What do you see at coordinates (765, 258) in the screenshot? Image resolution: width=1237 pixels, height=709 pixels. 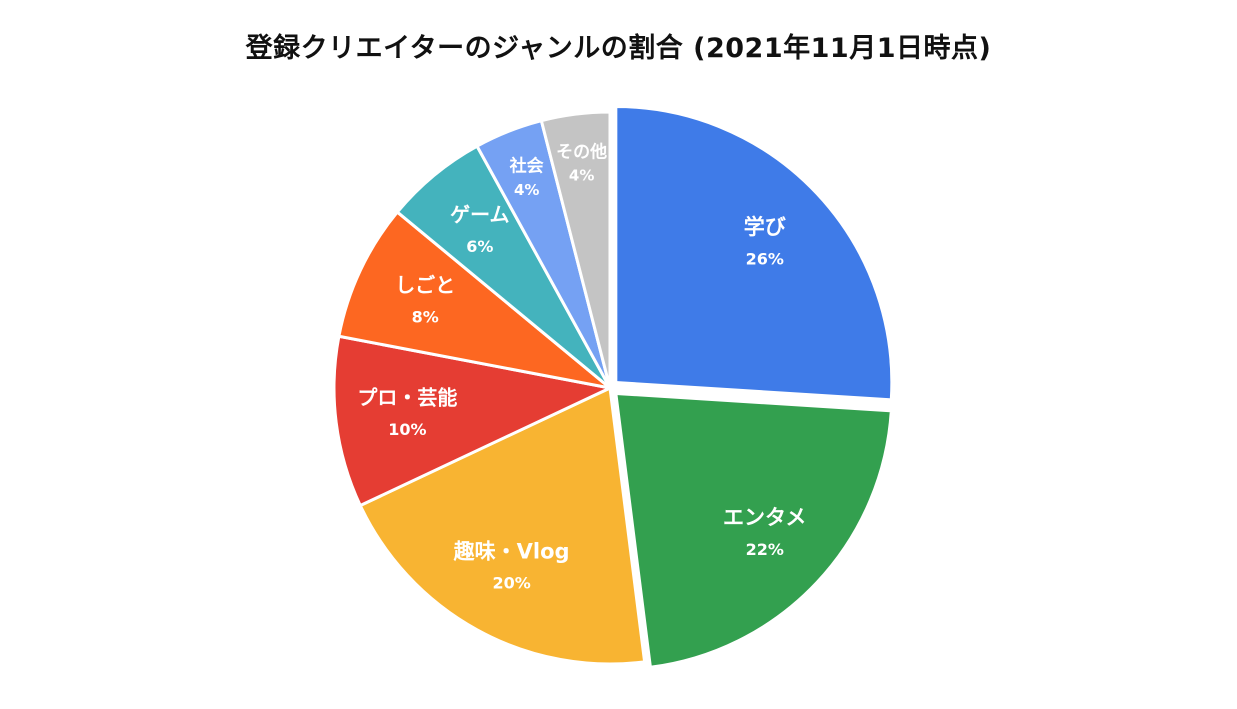 I see `slice-percent-label-0: 26%` at bounding box center [765, 258].